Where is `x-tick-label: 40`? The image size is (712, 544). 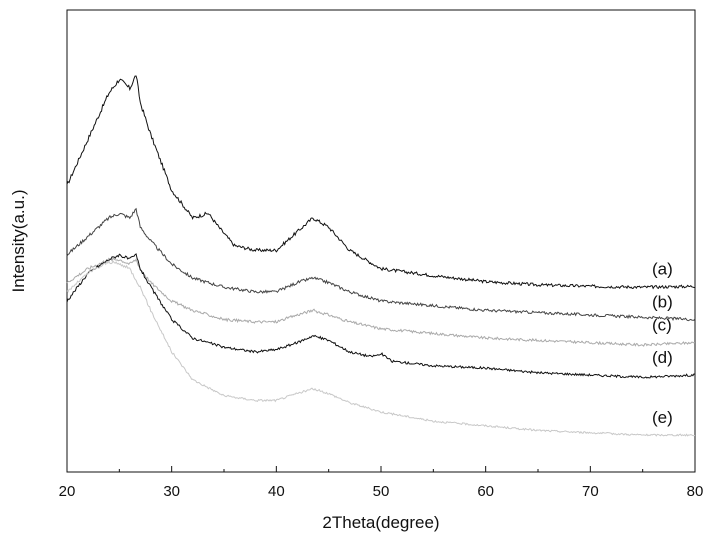
x-tick-label: 40 is located at coordinates (276, 491).